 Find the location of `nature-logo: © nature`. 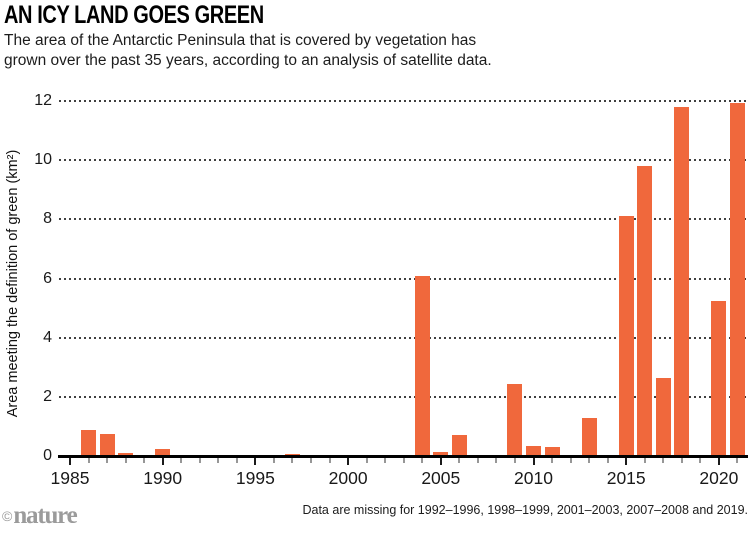

nature-logo: © nature is located at coordinates (40, 515).